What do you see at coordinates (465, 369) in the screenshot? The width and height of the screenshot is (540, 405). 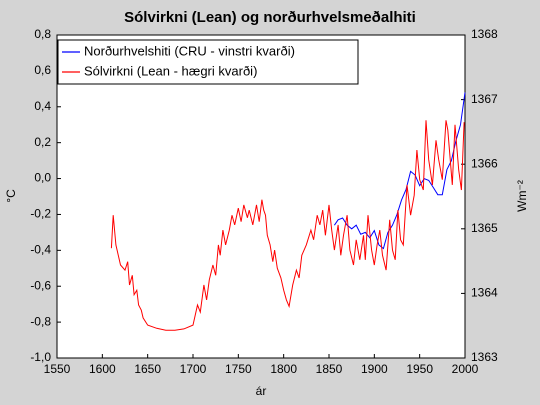 I see `x-tick-label: 2000` at bounding box center [465, 369].